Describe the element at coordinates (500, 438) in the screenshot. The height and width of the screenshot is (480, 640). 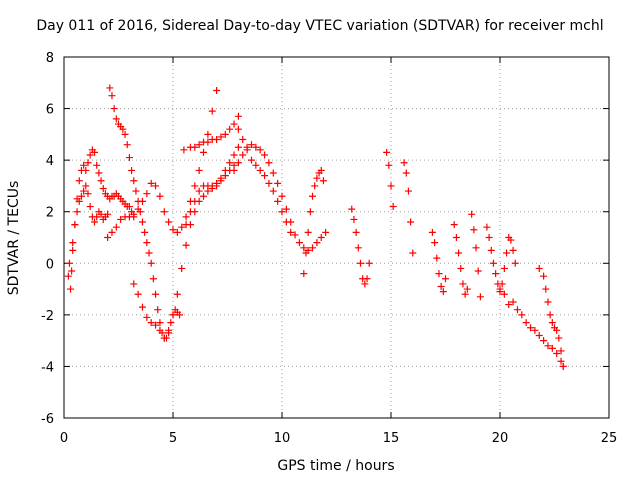
I see `x-tick-label: 20` at that location.